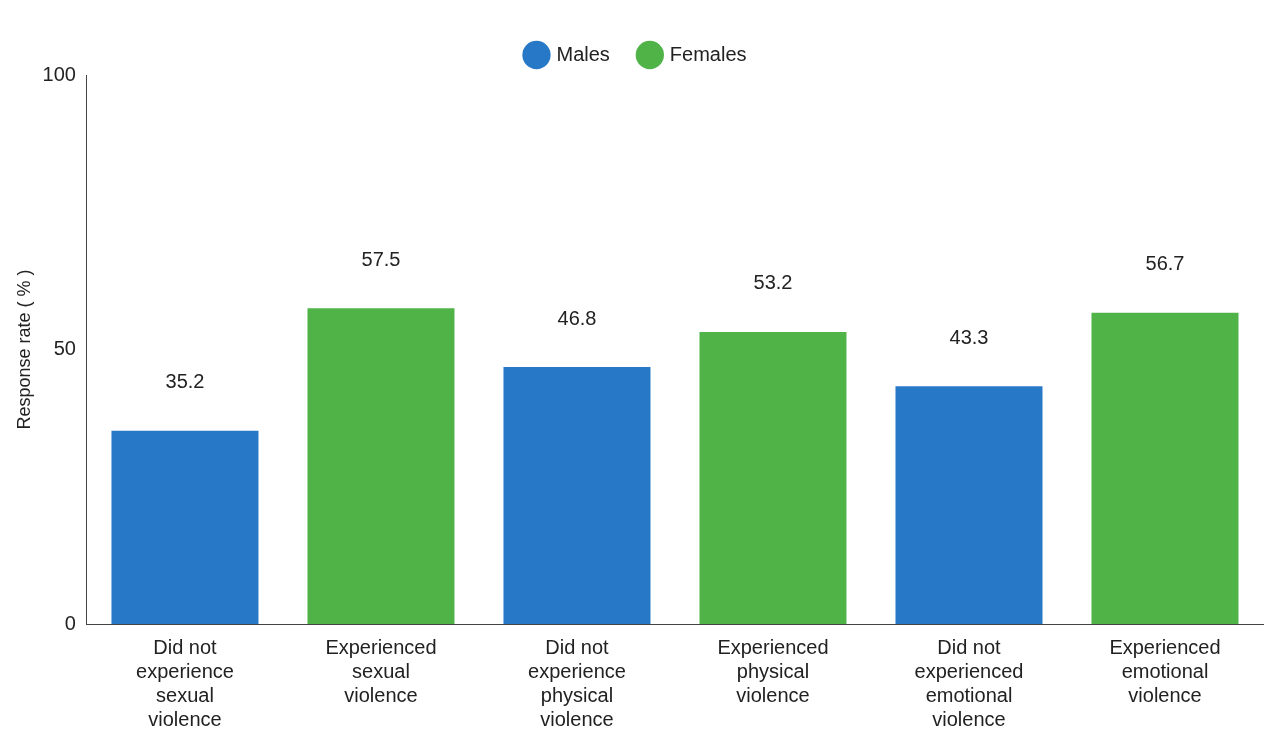 This screenshot has width=1273, height=749. What do you see at coordinates (773, 670) in the screenshot?
I see `x-tick-label: Experienced physical violence` at bounding box center [773, 670].